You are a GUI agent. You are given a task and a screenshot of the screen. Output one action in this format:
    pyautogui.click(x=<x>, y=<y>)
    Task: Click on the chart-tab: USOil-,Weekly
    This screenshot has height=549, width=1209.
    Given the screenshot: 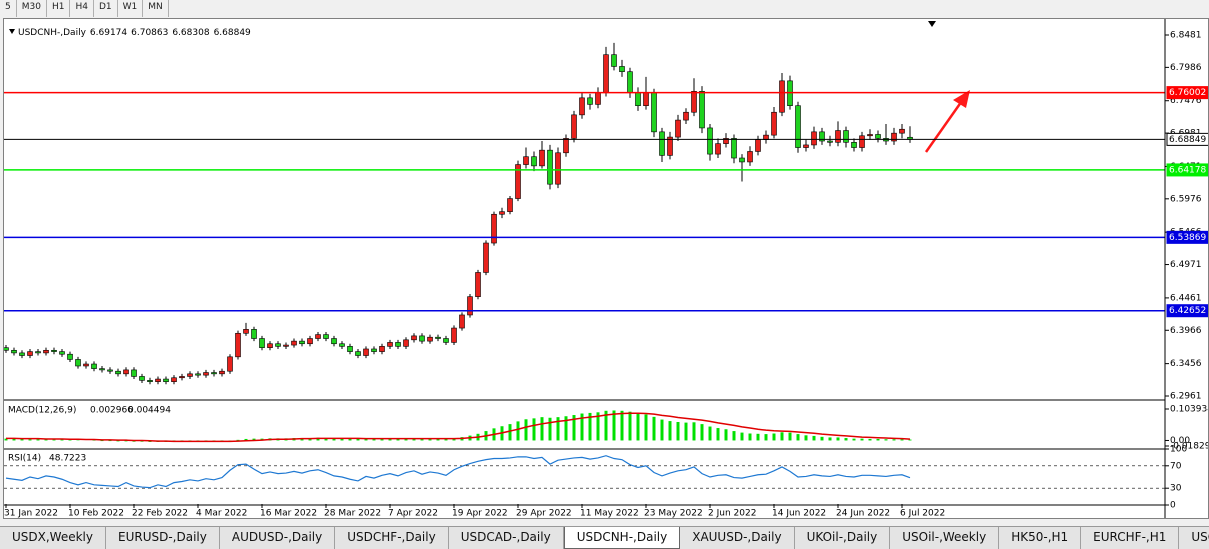 What is the action you would take?
    pyautogui.click(x=944, y=538)
    